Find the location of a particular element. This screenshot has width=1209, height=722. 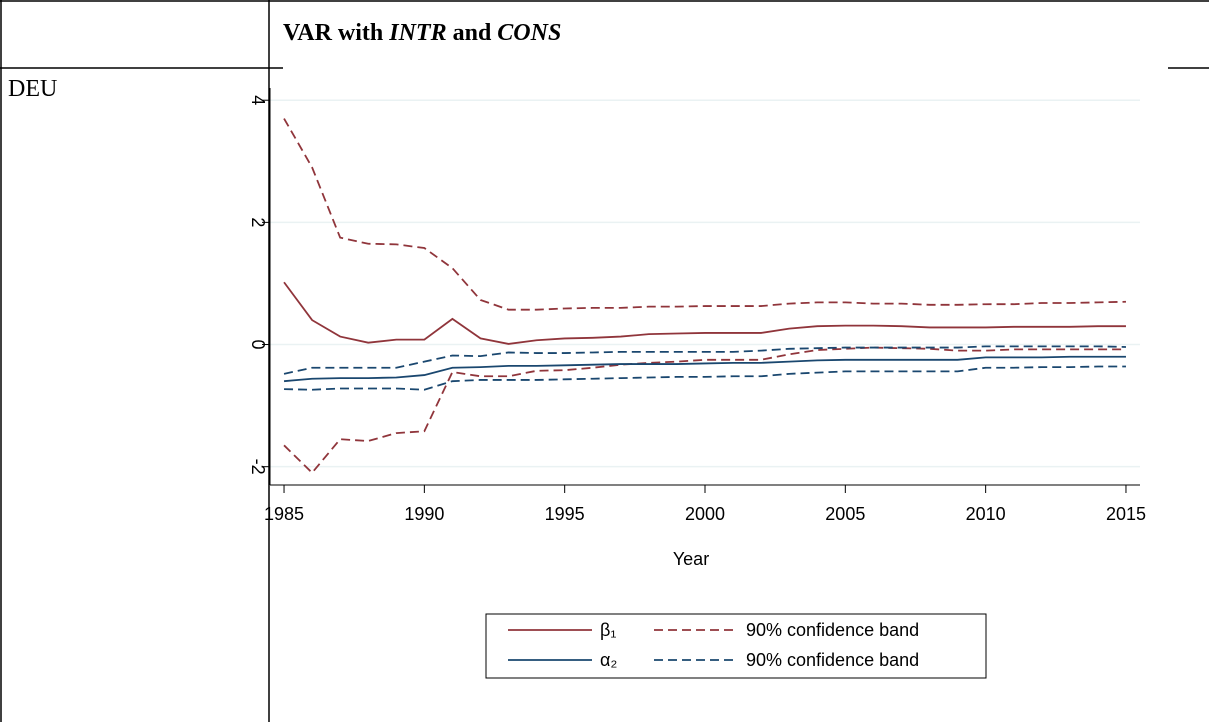

header-part: VAR with is located at coordinates (336, 33).